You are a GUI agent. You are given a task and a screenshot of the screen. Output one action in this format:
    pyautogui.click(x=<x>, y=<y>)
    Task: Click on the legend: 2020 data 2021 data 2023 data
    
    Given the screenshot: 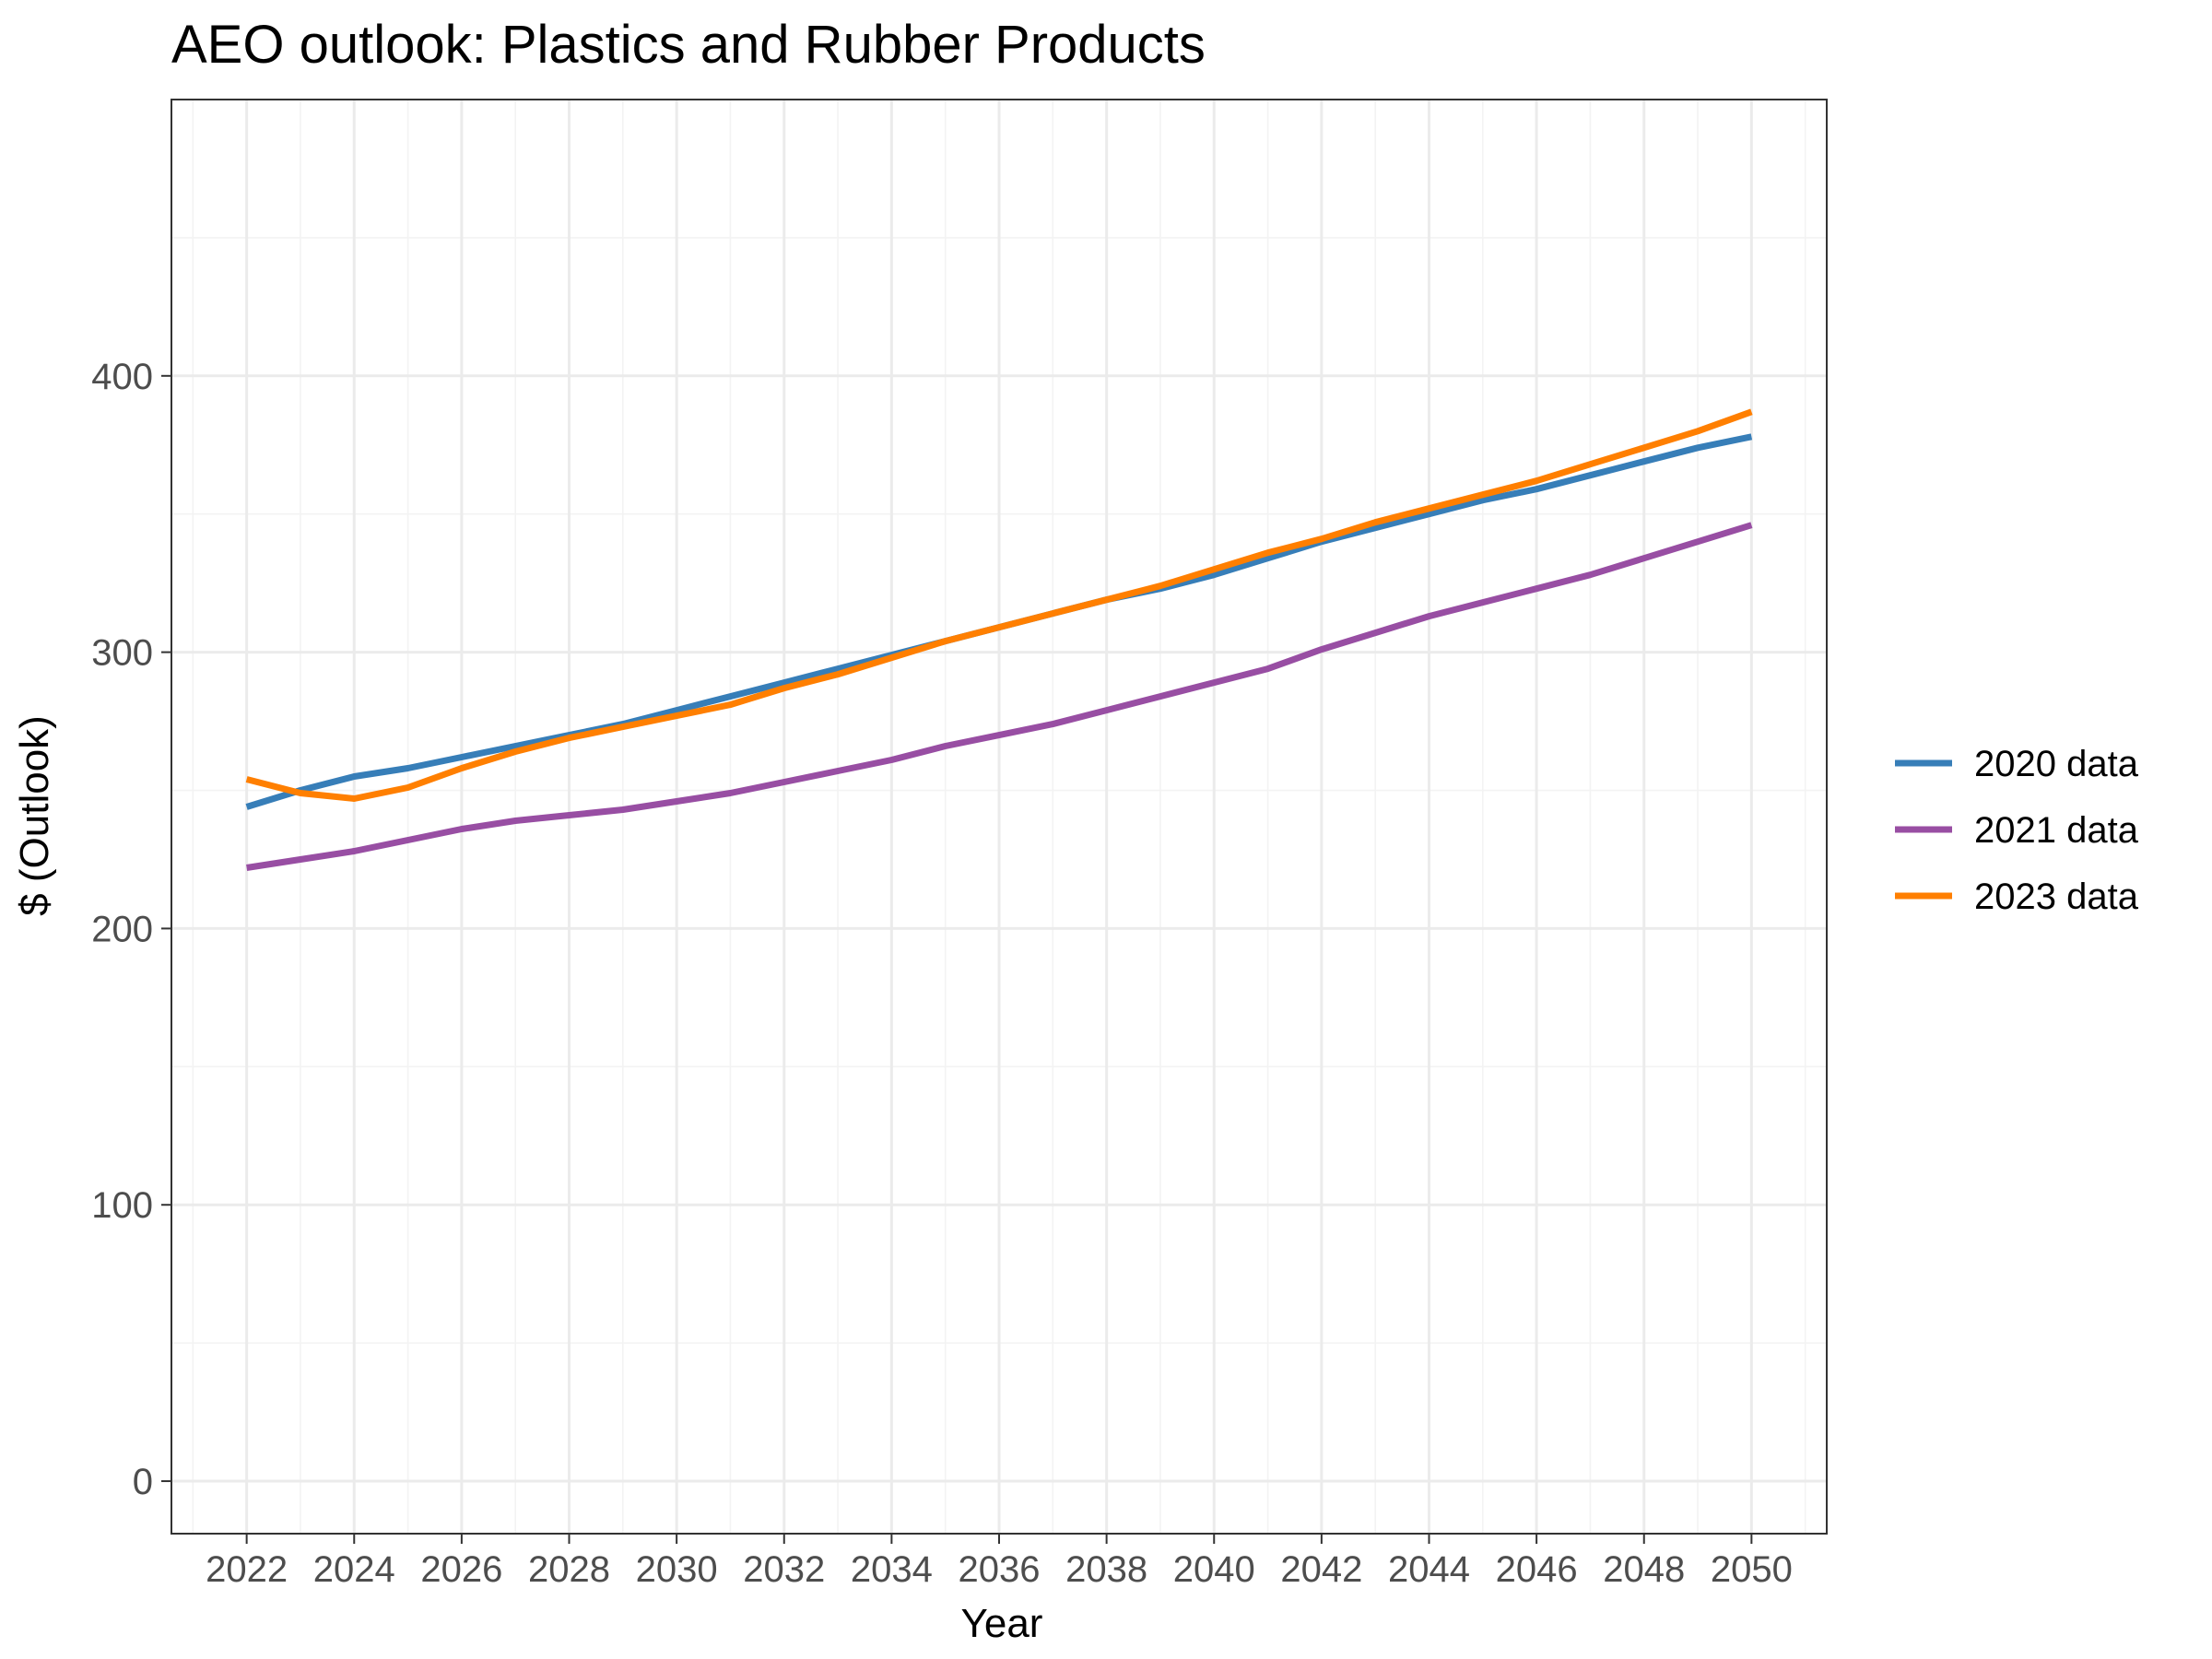 What is the action you would take?
    pyautogui.click(x=2017, y=830)
    